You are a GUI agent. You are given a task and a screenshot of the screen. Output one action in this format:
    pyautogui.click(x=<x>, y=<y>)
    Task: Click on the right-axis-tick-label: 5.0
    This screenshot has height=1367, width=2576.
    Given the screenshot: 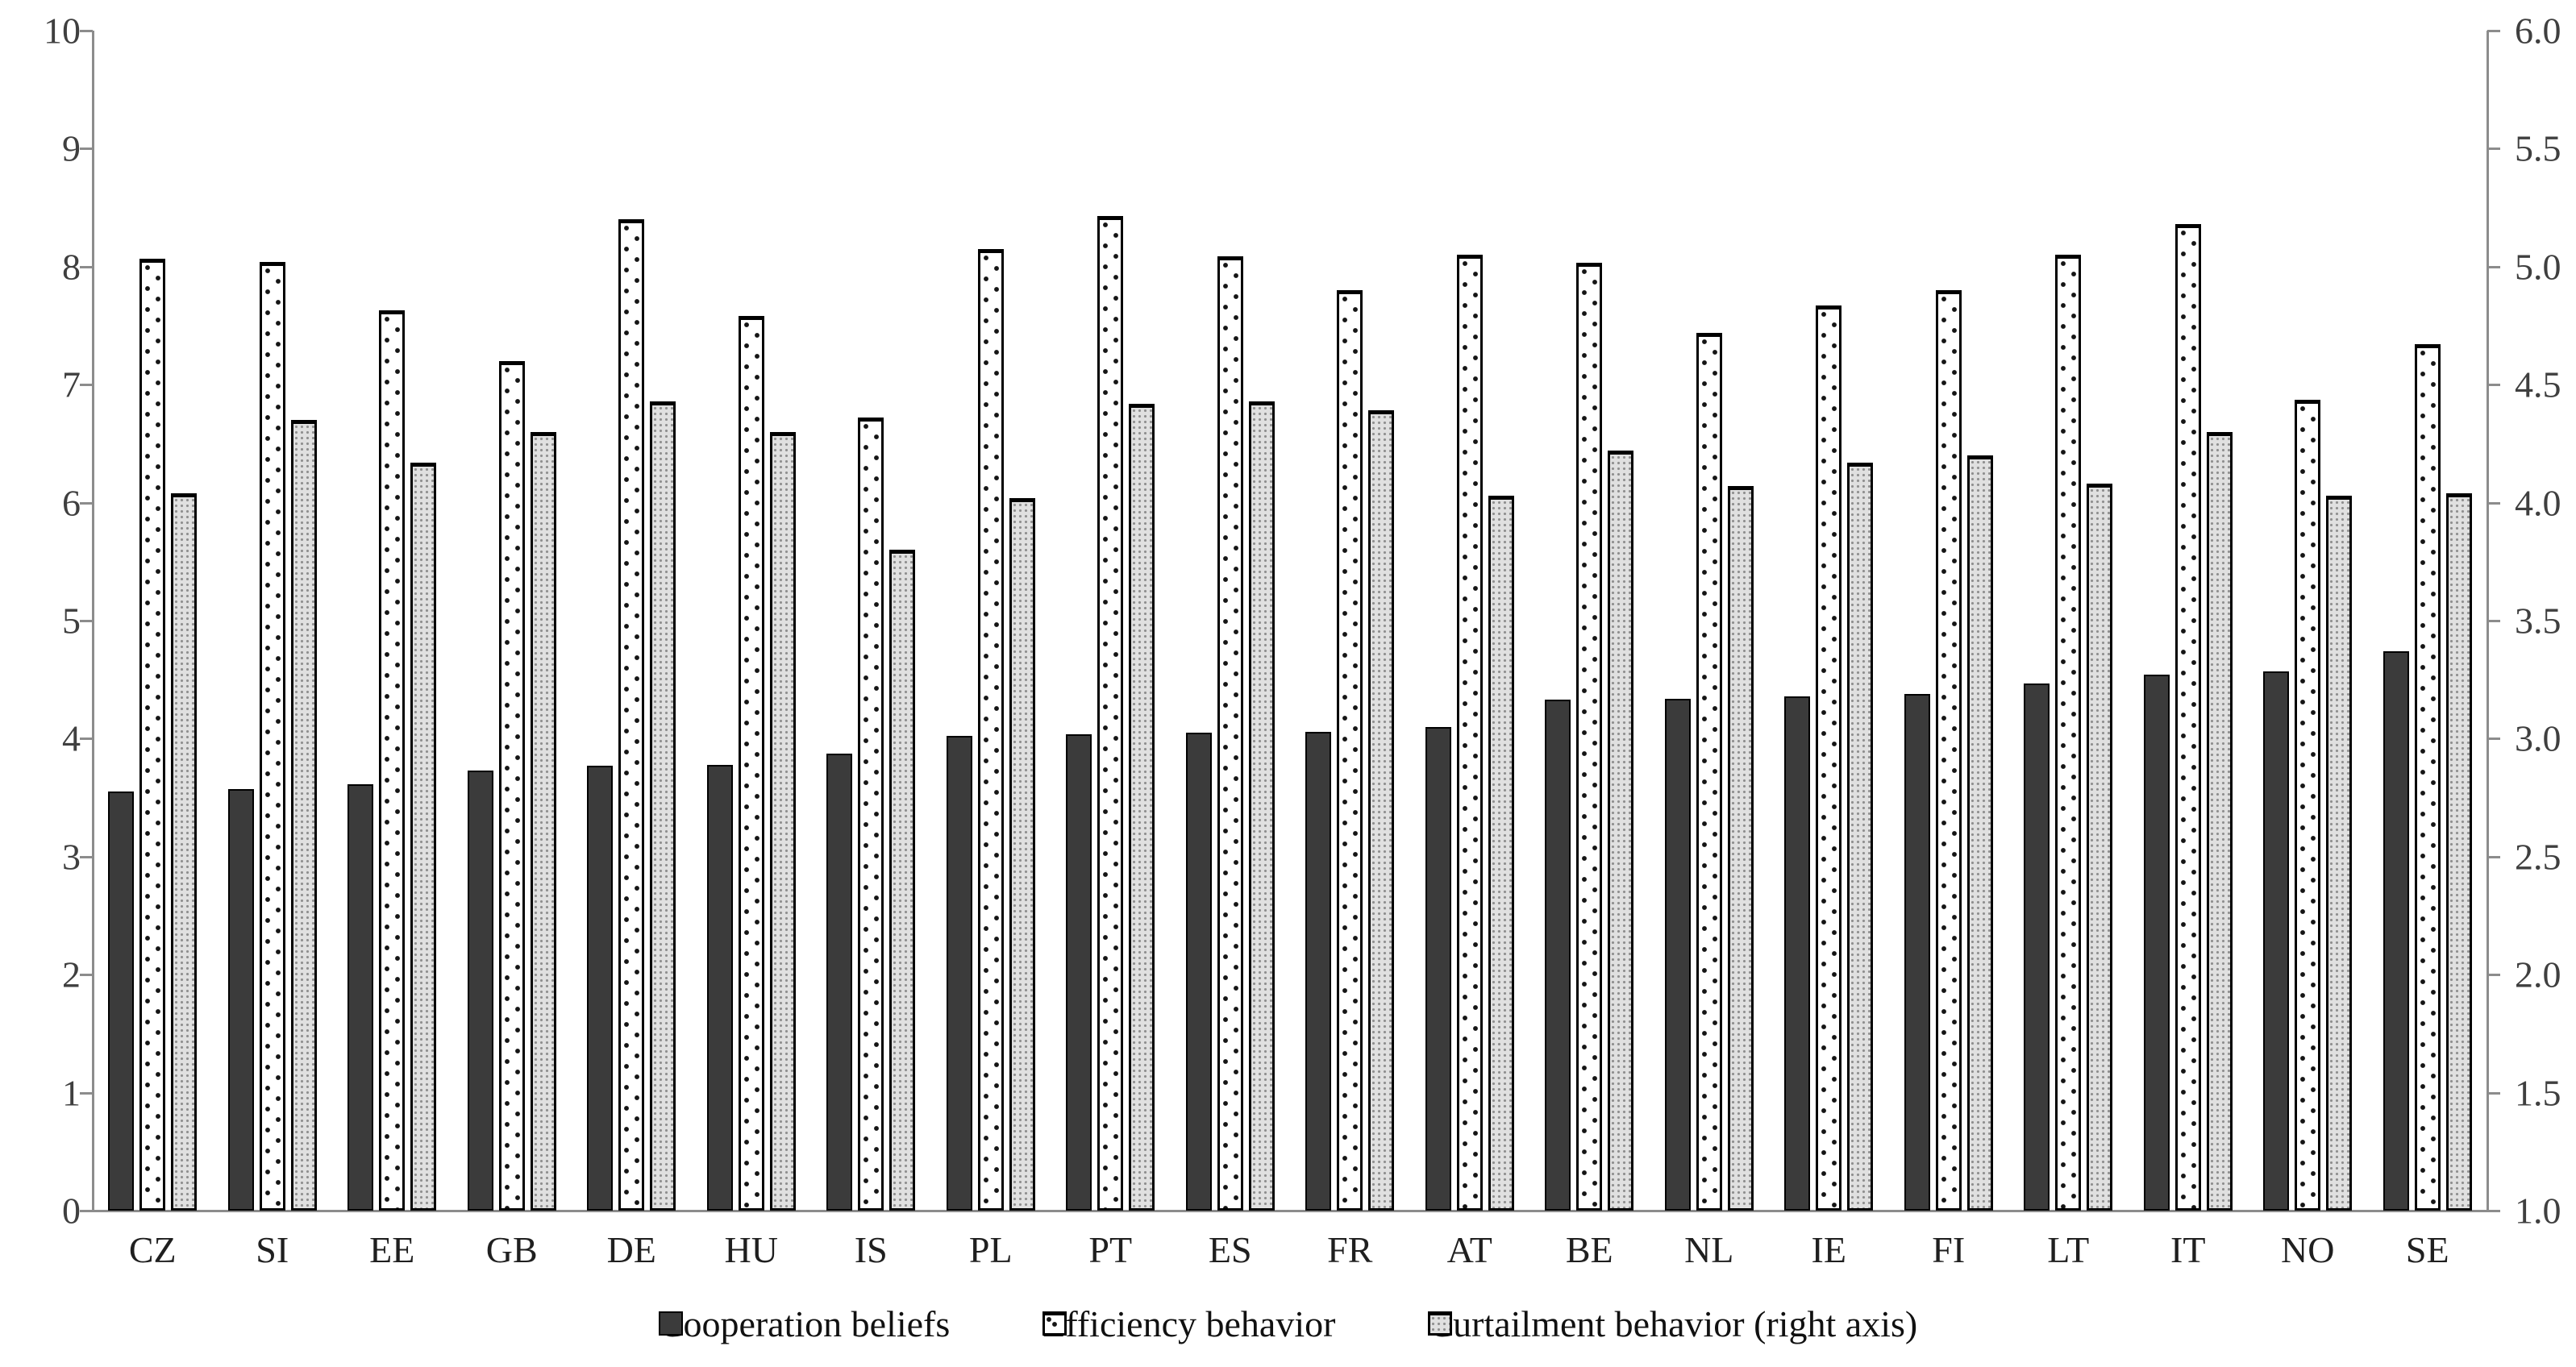 What is the action you would take?
    pyautogui.click(x=2538, y=267)
    